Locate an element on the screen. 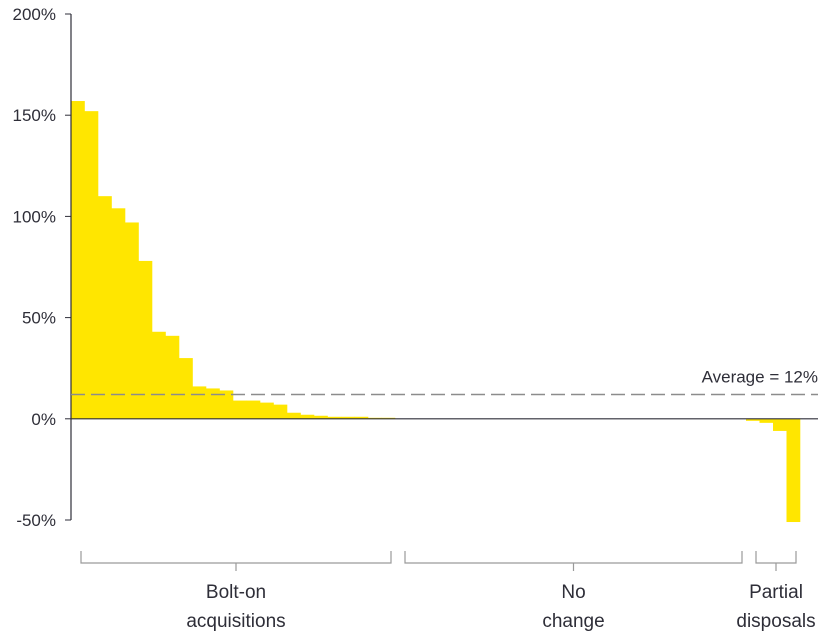 Image resolution: width=831 pixels, height=631 pixels. y-tick-label: -50% is located at coordinates (36, 520).